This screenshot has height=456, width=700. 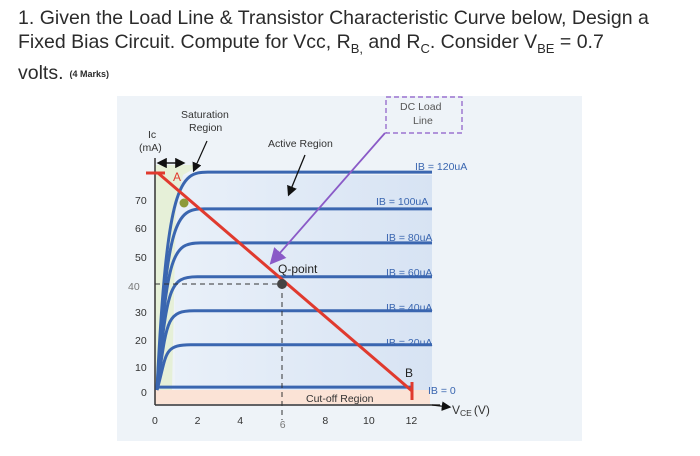 What do you see at coordinates (141, 258) in the screenshot?
I see `y-tick-50: 50` at bounding box center [141, 258].